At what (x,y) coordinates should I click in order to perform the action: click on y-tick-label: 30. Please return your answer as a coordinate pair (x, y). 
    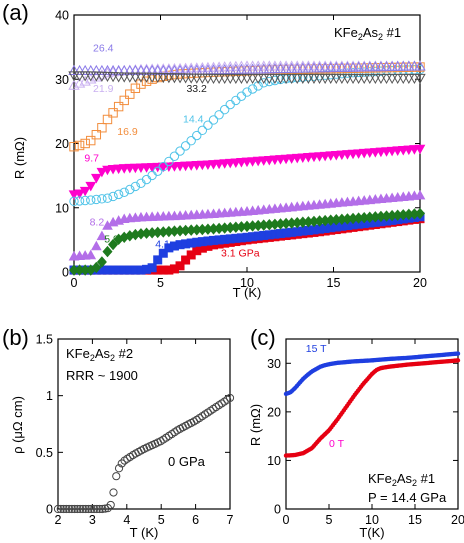
    Looking at the image, I should click on (274, 364).